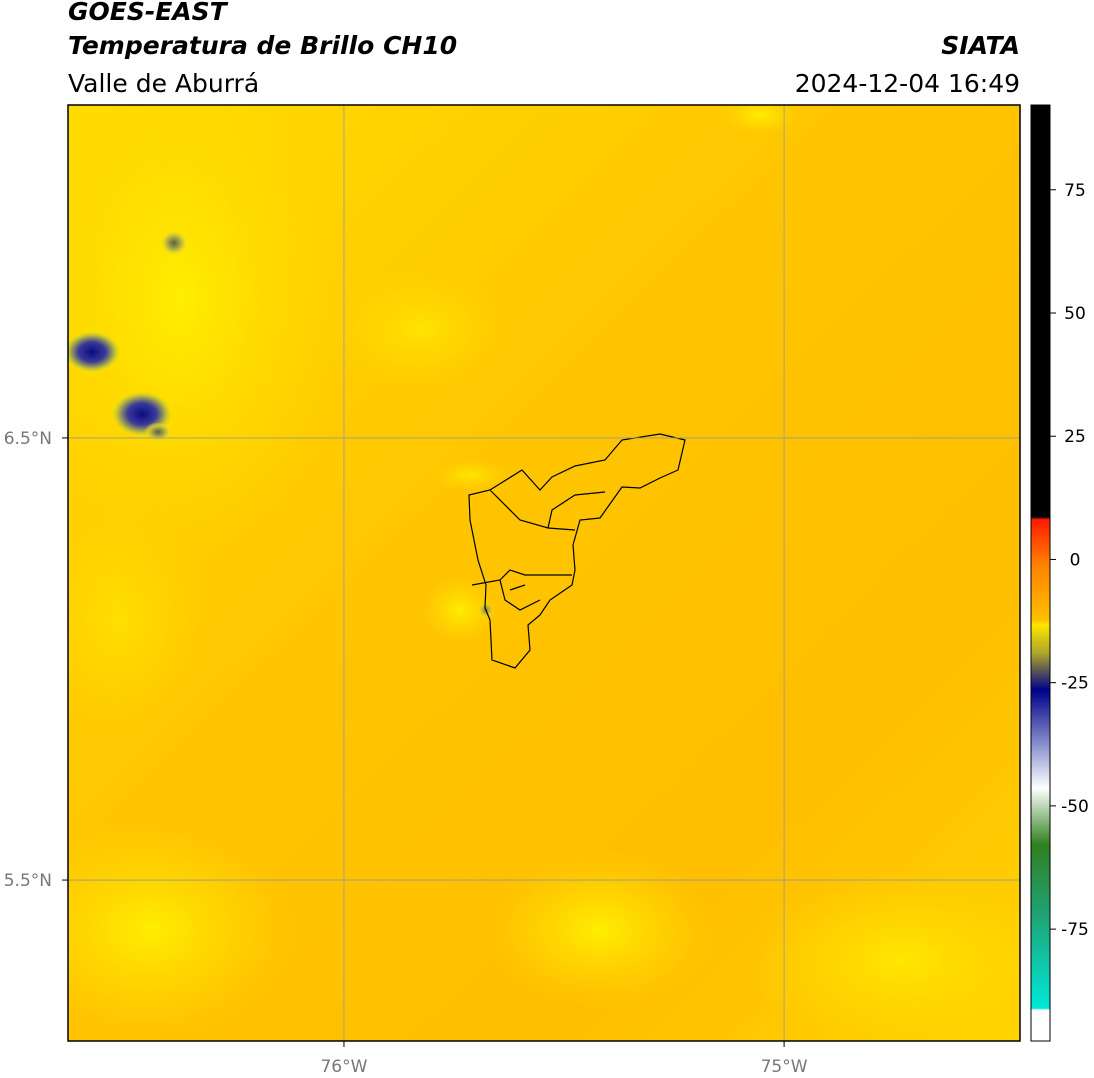 The image size is (1094, 1078). Describe the element at coordinates (163, 83) in the screenshot. I see `region: Valle de Aburrá` at that location.